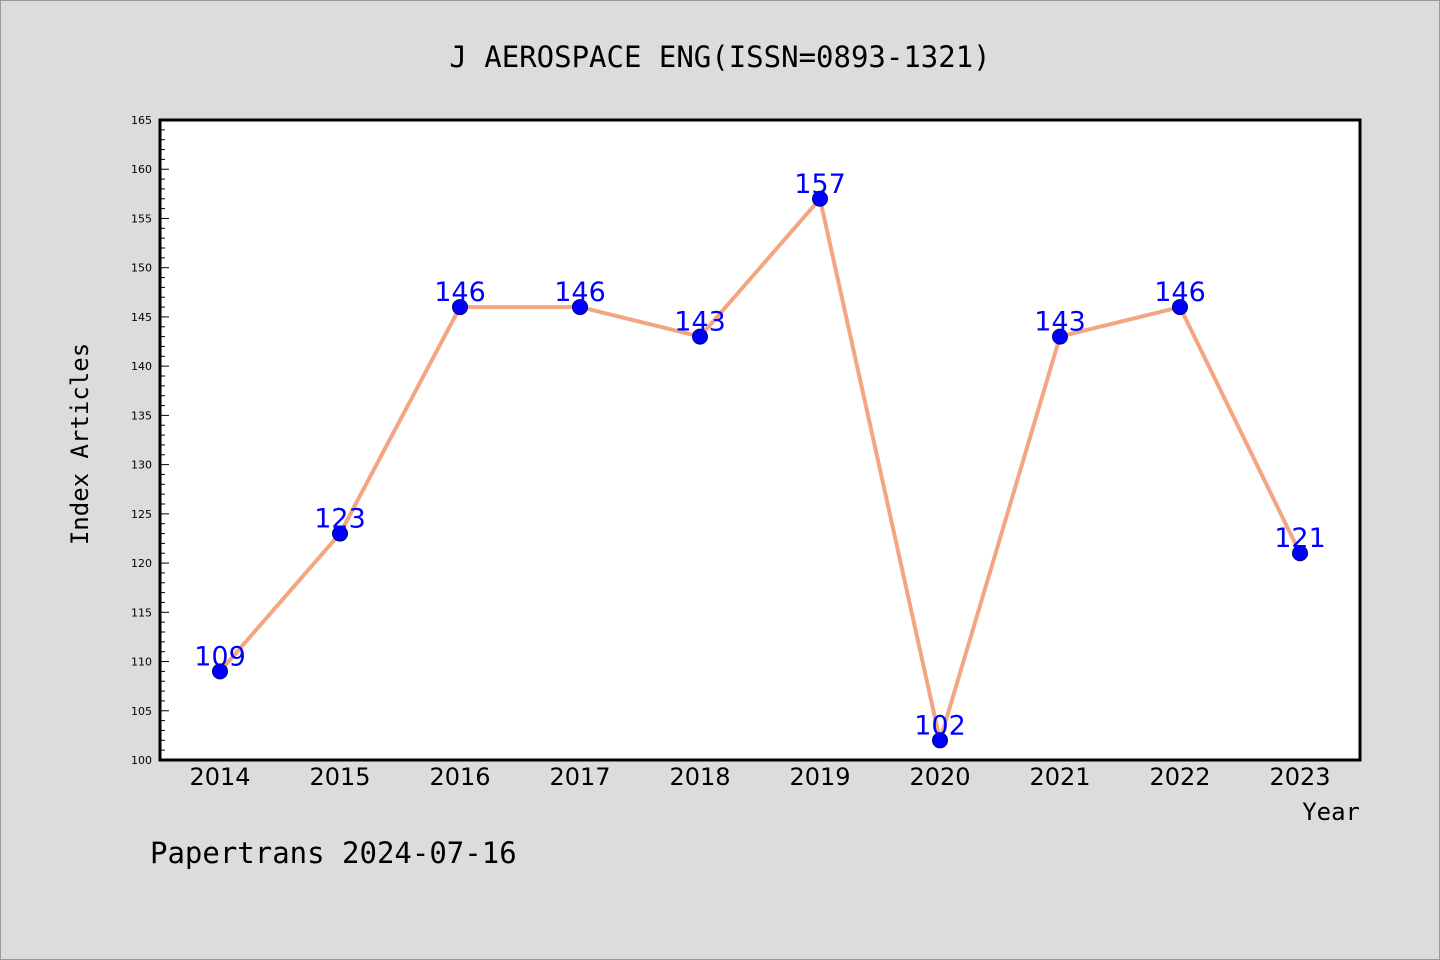  I want to click on x-tick-label: 2018, so click(699, 777).